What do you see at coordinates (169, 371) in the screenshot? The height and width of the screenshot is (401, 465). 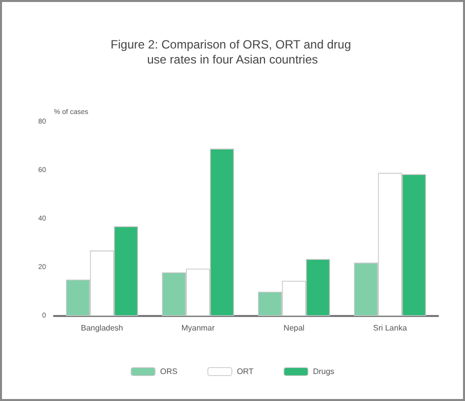 I see `legend-label: ORS` at bounding box center [169, 371].